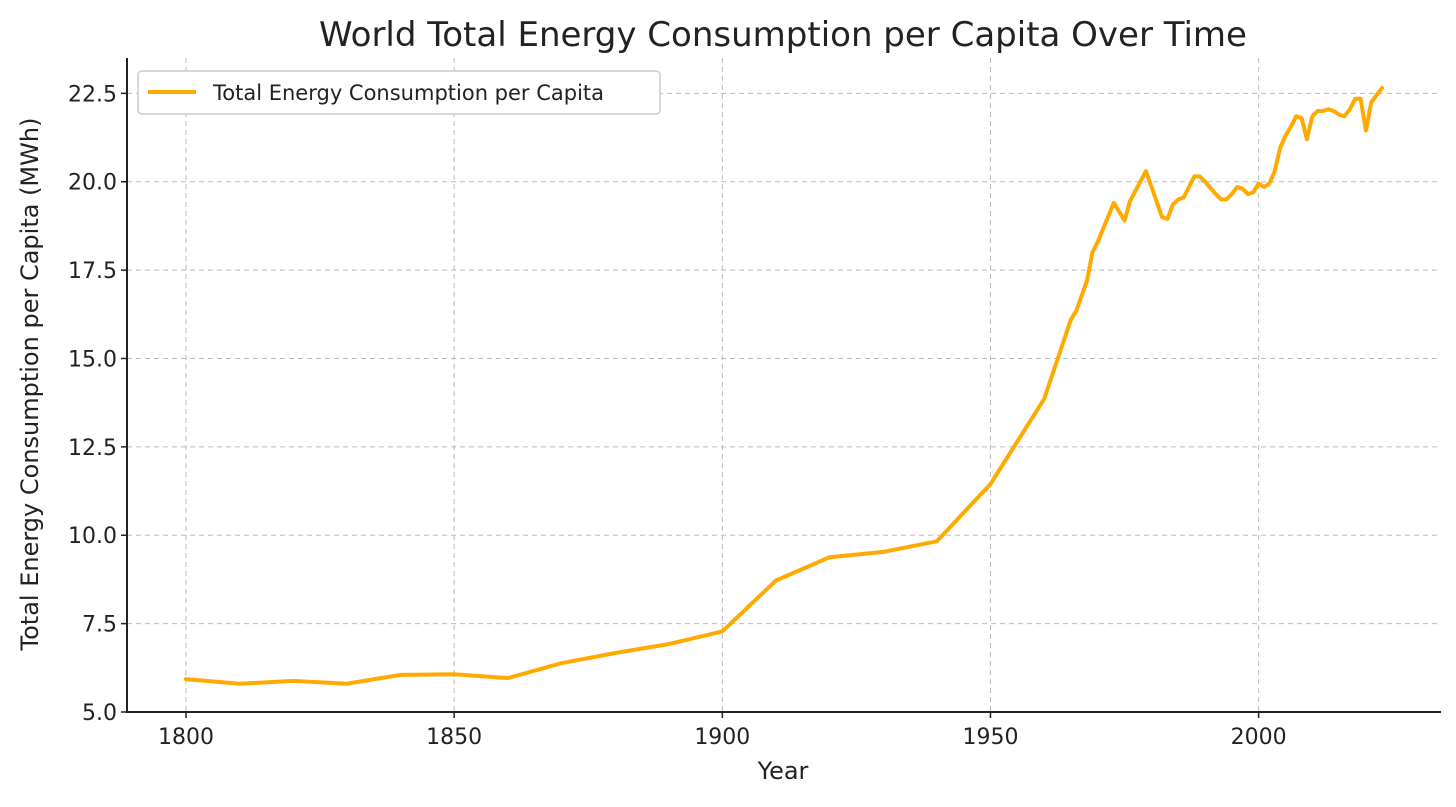 This screenshot has width=1456, height=807. Describe the element at coordinates (92, 94) in the screenshot. I see `y-tick-label: 22.5` at that location.